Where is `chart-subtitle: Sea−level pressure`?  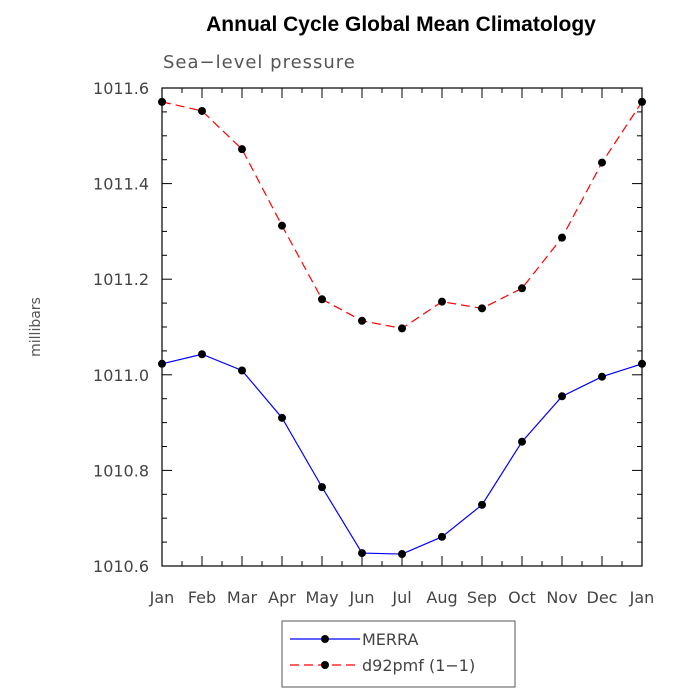
chart-subtitle: Sea−level pressure is located at coordinates (259, 62).